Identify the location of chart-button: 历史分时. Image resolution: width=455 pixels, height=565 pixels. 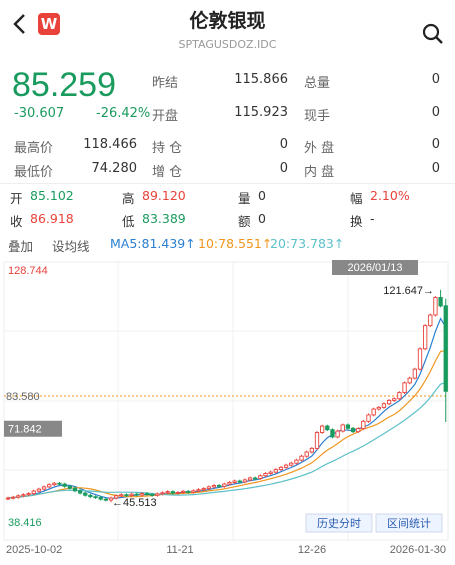
(339, 523).